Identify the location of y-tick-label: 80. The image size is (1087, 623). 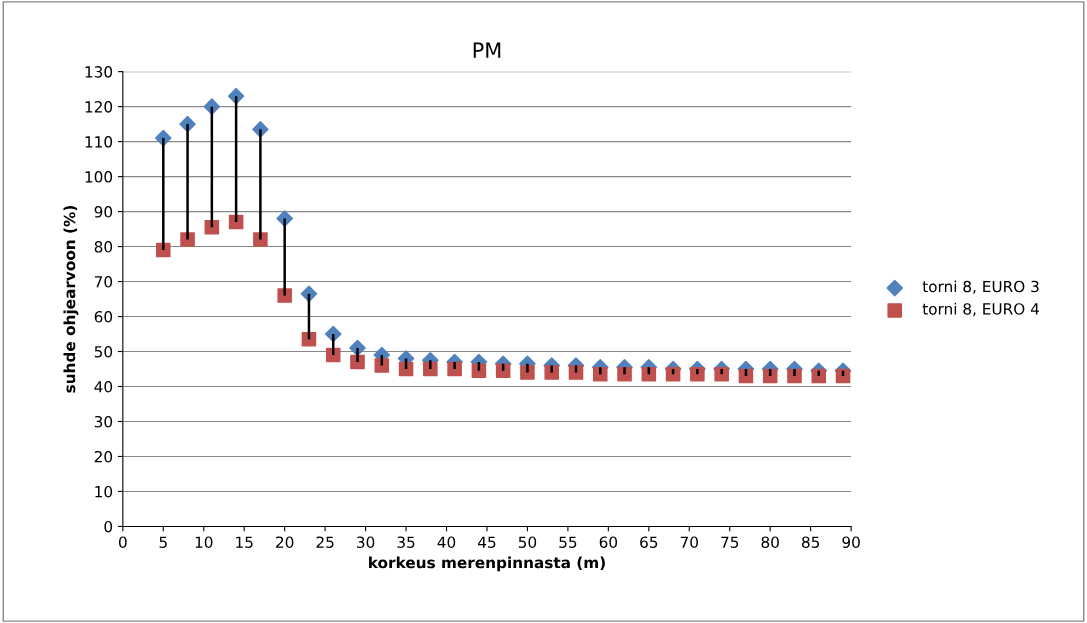
(103, 247).